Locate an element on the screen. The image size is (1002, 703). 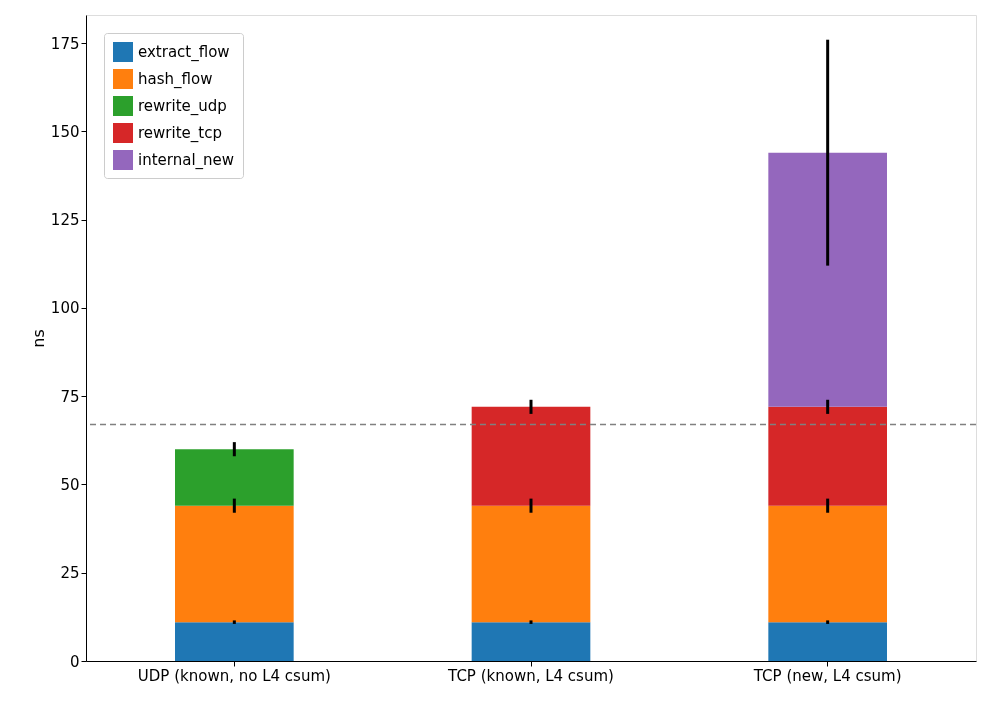
legend-label: rewrite_udp is located at coordinates (182, 106).